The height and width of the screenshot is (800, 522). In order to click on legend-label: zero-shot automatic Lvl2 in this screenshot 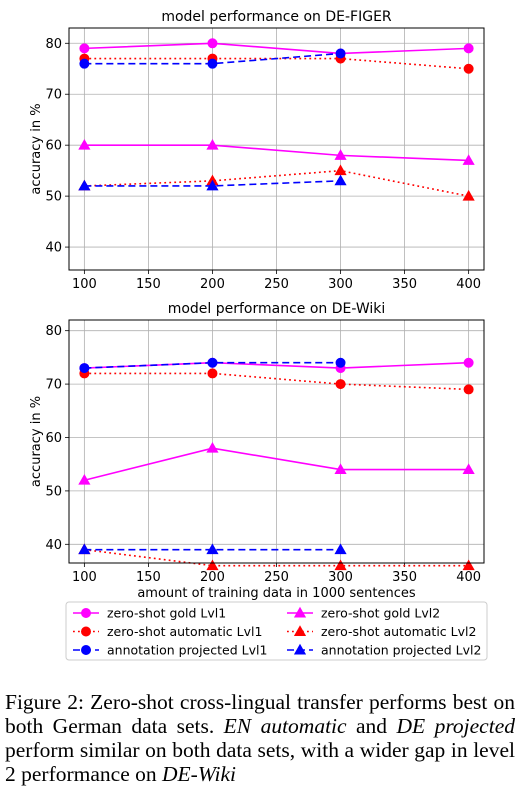, I will do `click(398, 631)`.